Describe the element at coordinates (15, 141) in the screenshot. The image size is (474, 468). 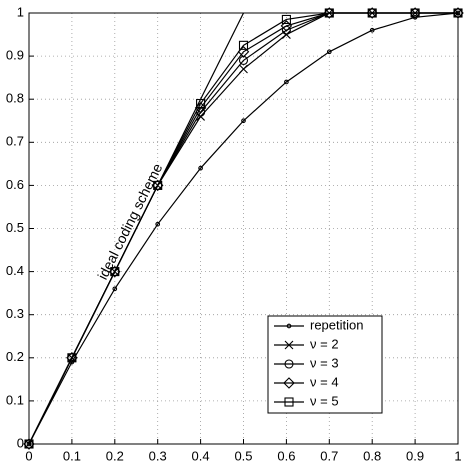
I see `y-tick-label: 0.7` at that location.